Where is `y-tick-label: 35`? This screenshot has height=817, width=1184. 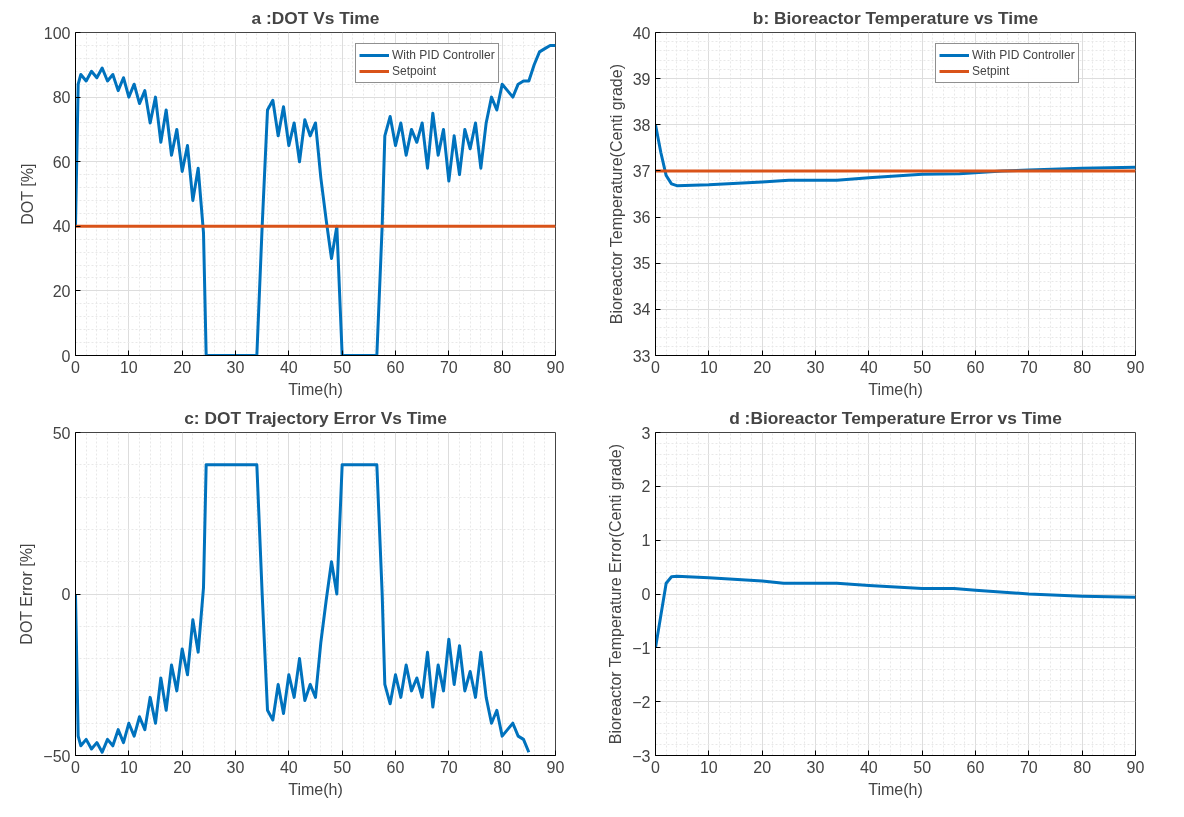
y-tick-label: 35 is located at coordinates (641, 264).